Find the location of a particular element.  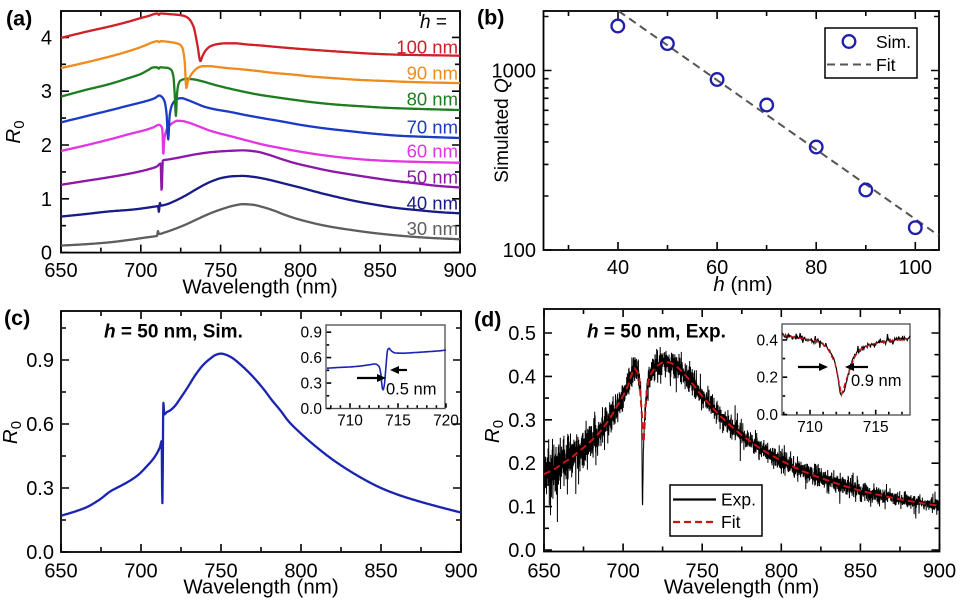

svg-text: 60 nm is located at coordinates (432, 151).